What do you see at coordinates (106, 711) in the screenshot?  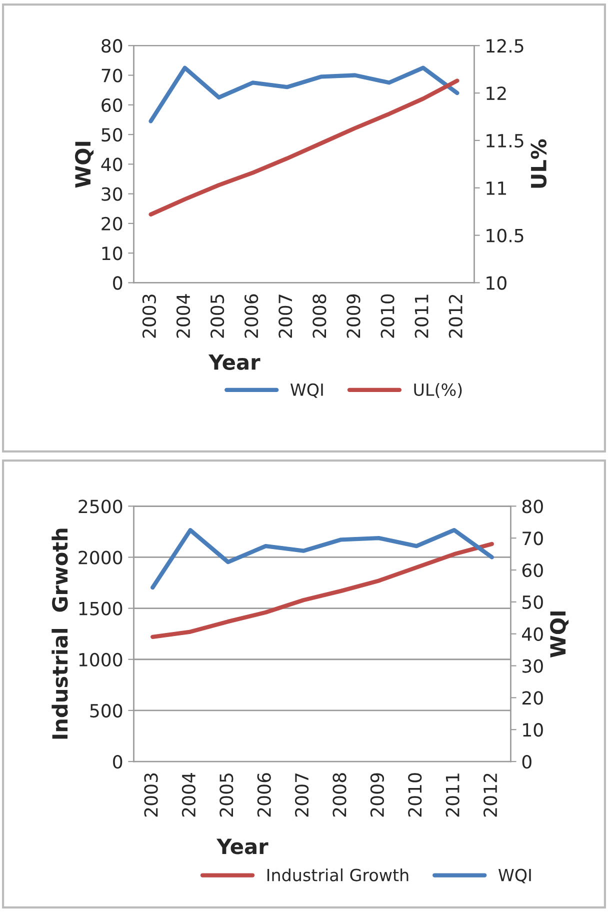 I see `y-tick-label: 500` at bounding box center [106, 711].